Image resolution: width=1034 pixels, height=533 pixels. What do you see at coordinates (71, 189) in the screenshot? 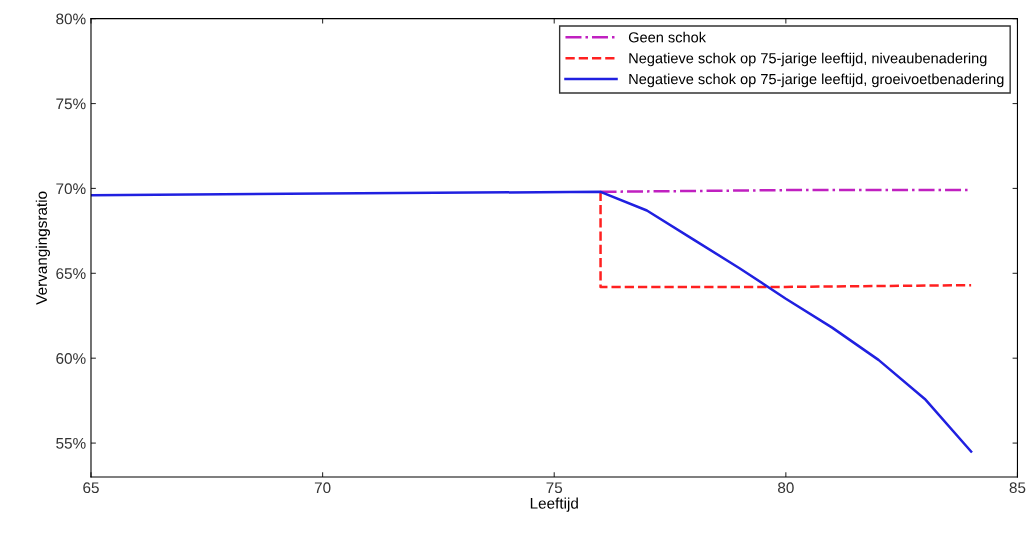
I see `y-tick-label: 70%` at bounding box center [71, 189].